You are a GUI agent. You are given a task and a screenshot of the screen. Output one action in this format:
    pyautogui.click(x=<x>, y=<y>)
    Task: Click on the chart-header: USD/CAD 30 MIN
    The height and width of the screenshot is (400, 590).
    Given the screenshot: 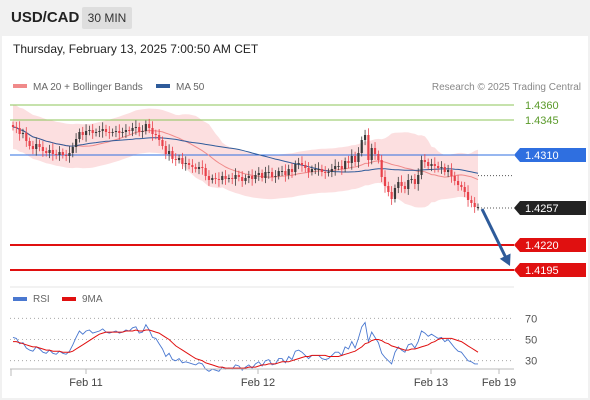 What is the action you would take?
    pyautogui.click(x=295, y=18)
    